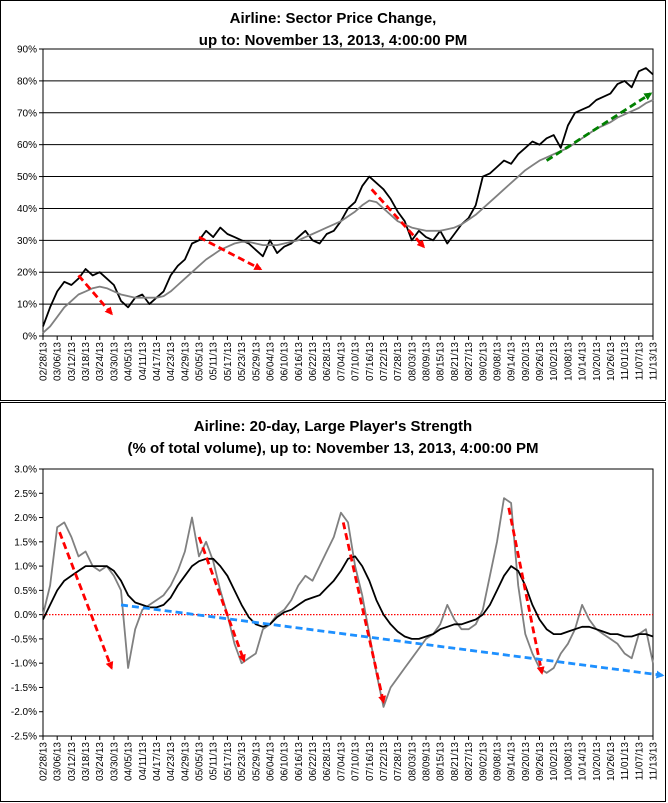 This screenshot has width=668, height=803. Describe the element at coordinates (114, 361) in the screenshot. I see `c1-x-tick-label: 03/30/13` at that location.